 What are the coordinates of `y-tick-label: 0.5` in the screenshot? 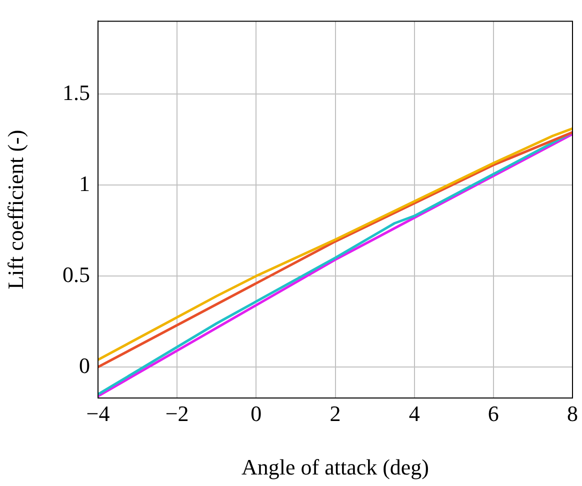 It's located at (76, 274).